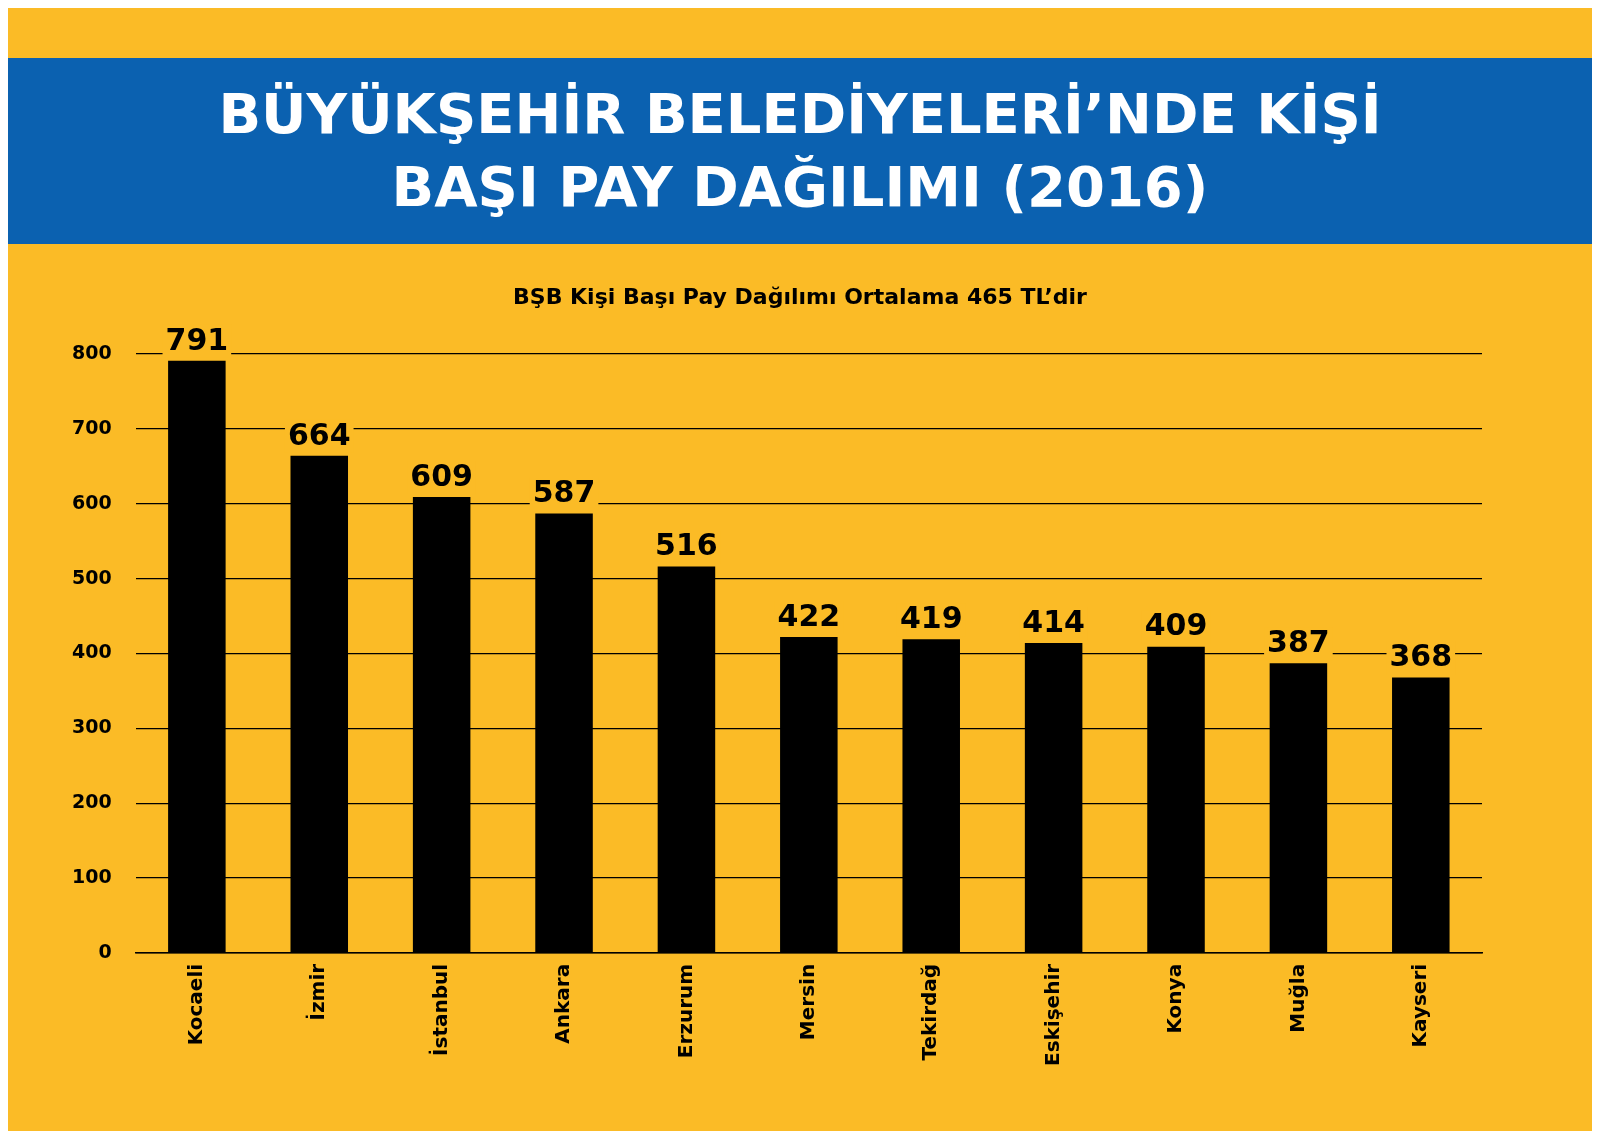 The image size is (1600, 1131). Describe the element at coordinates (91, 426) in the screenshot. I see `y-tick-label: 700` at that location.